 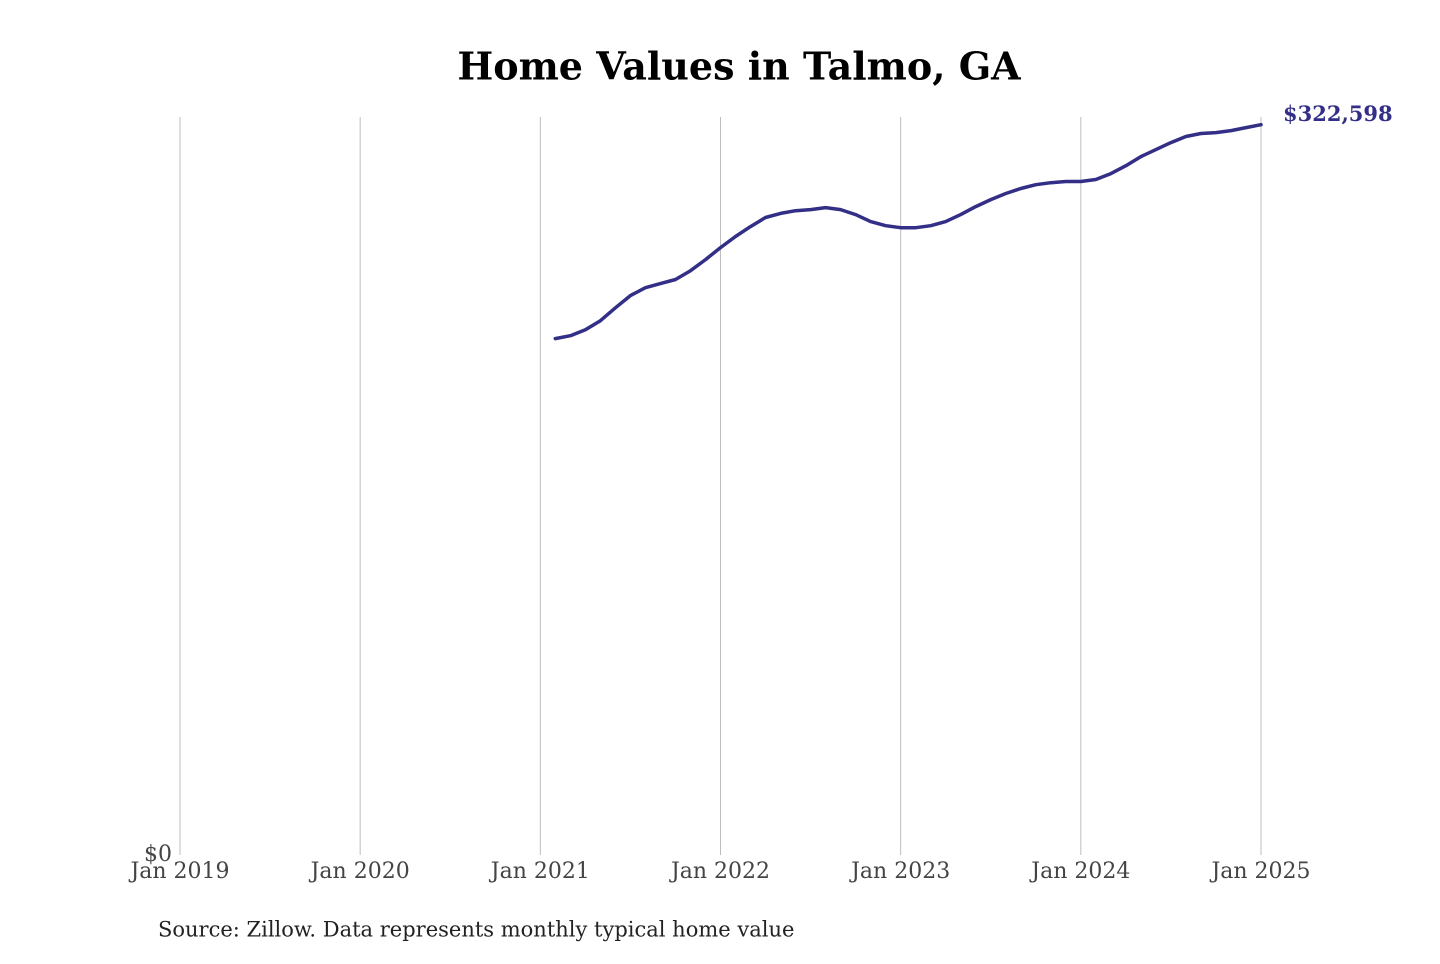 I want to click on value-label: $322,598, so click(x=1338, y=113).